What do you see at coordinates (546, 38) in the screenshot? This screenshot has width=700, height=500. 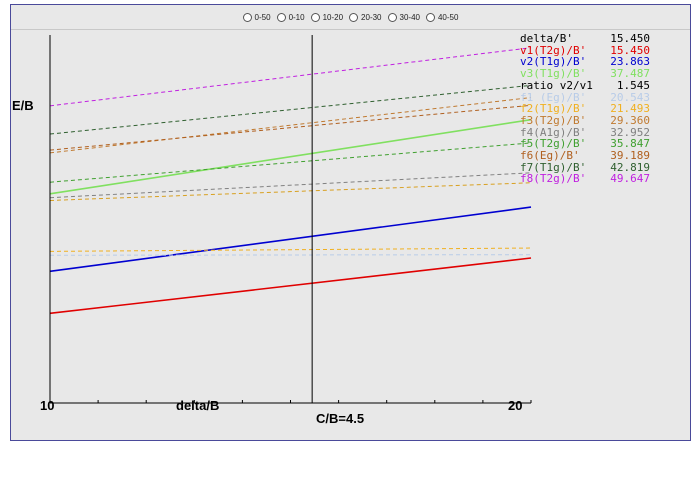 I see `legend-item-name: delta/B'` at bounding box center [546, 38].